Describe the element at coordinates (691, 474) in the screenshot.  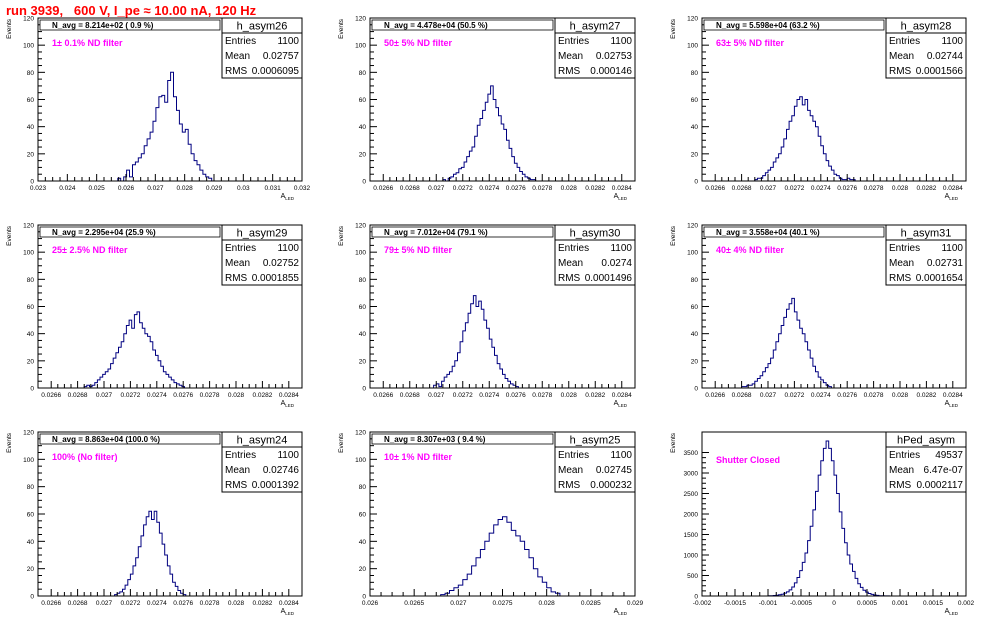
I see `y-tick-label: 3000` at that location.